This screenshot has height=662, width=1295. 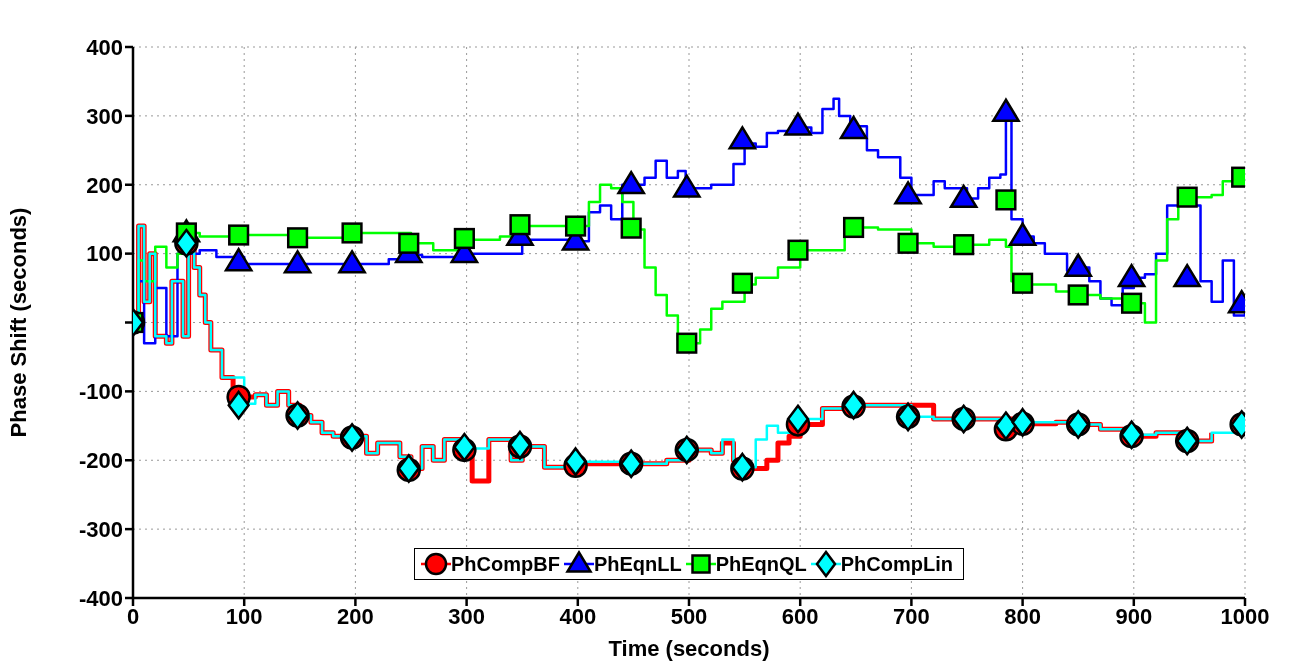 What do you see at coordinates (505, 564) in the screenshot?
I see `legend-label: PhCompBF` at bounding box center [505, 564].